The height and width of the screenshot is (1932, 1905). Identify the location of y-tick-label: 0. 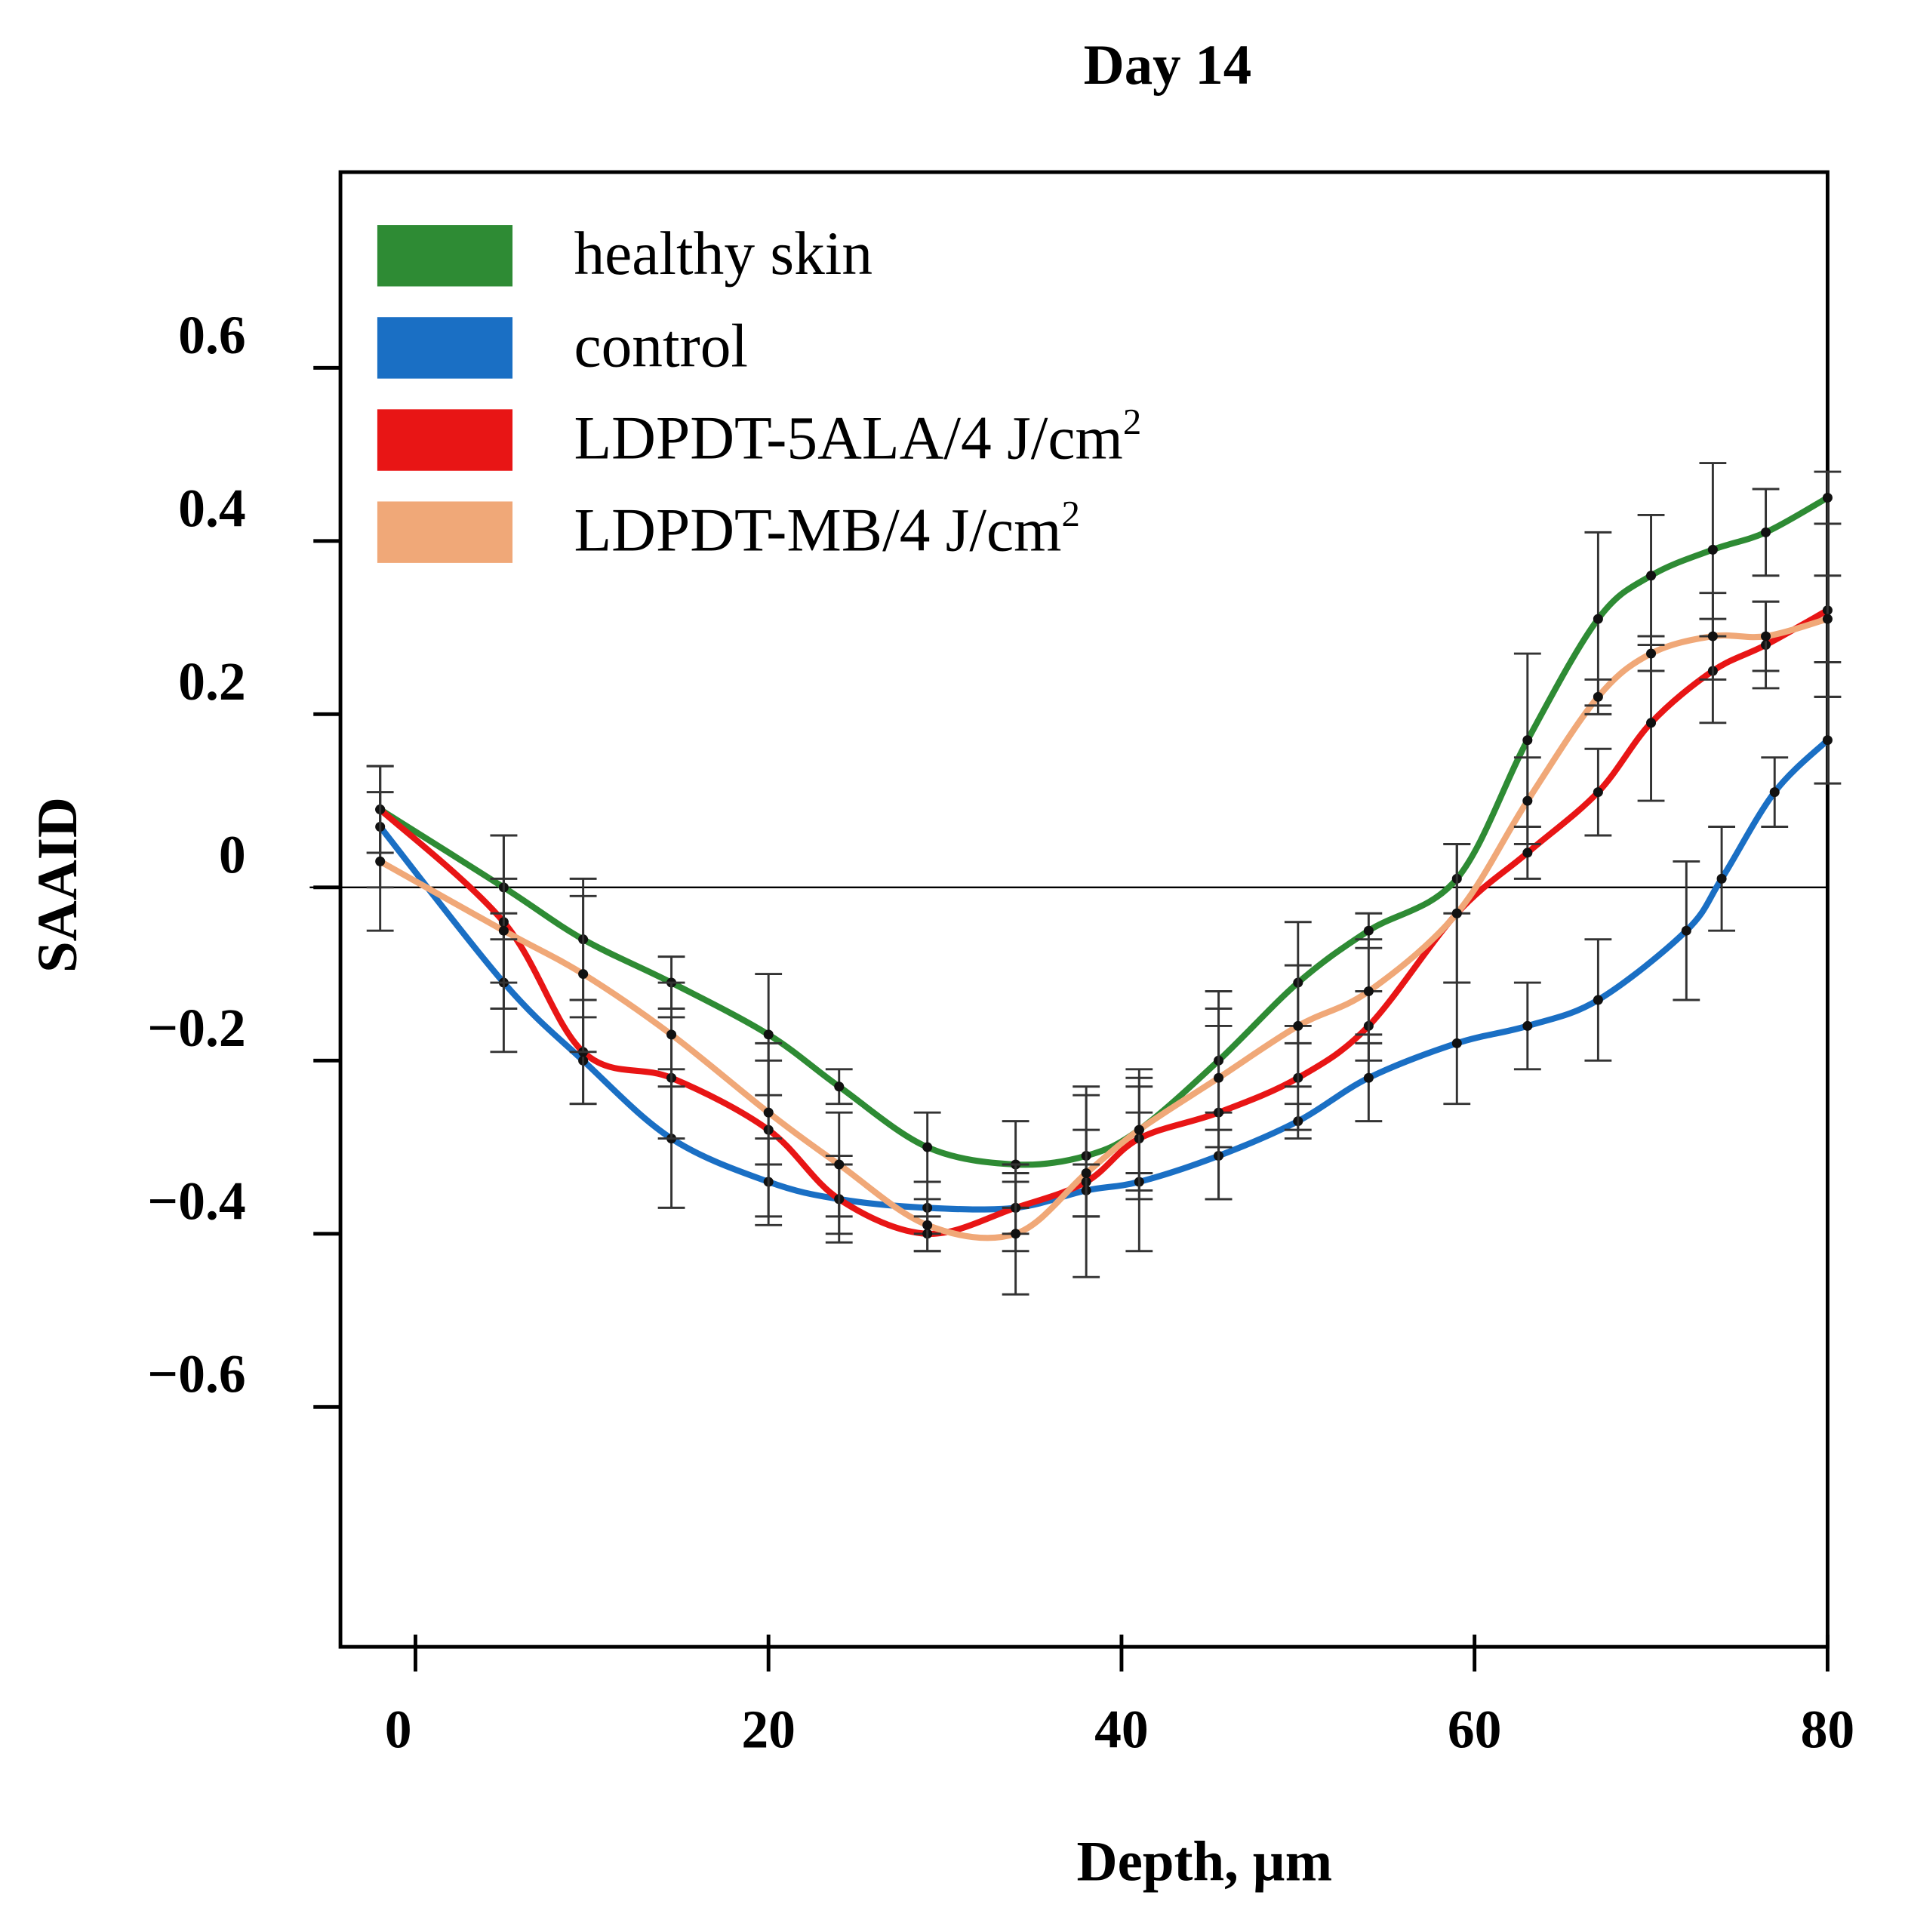
(232, 854).